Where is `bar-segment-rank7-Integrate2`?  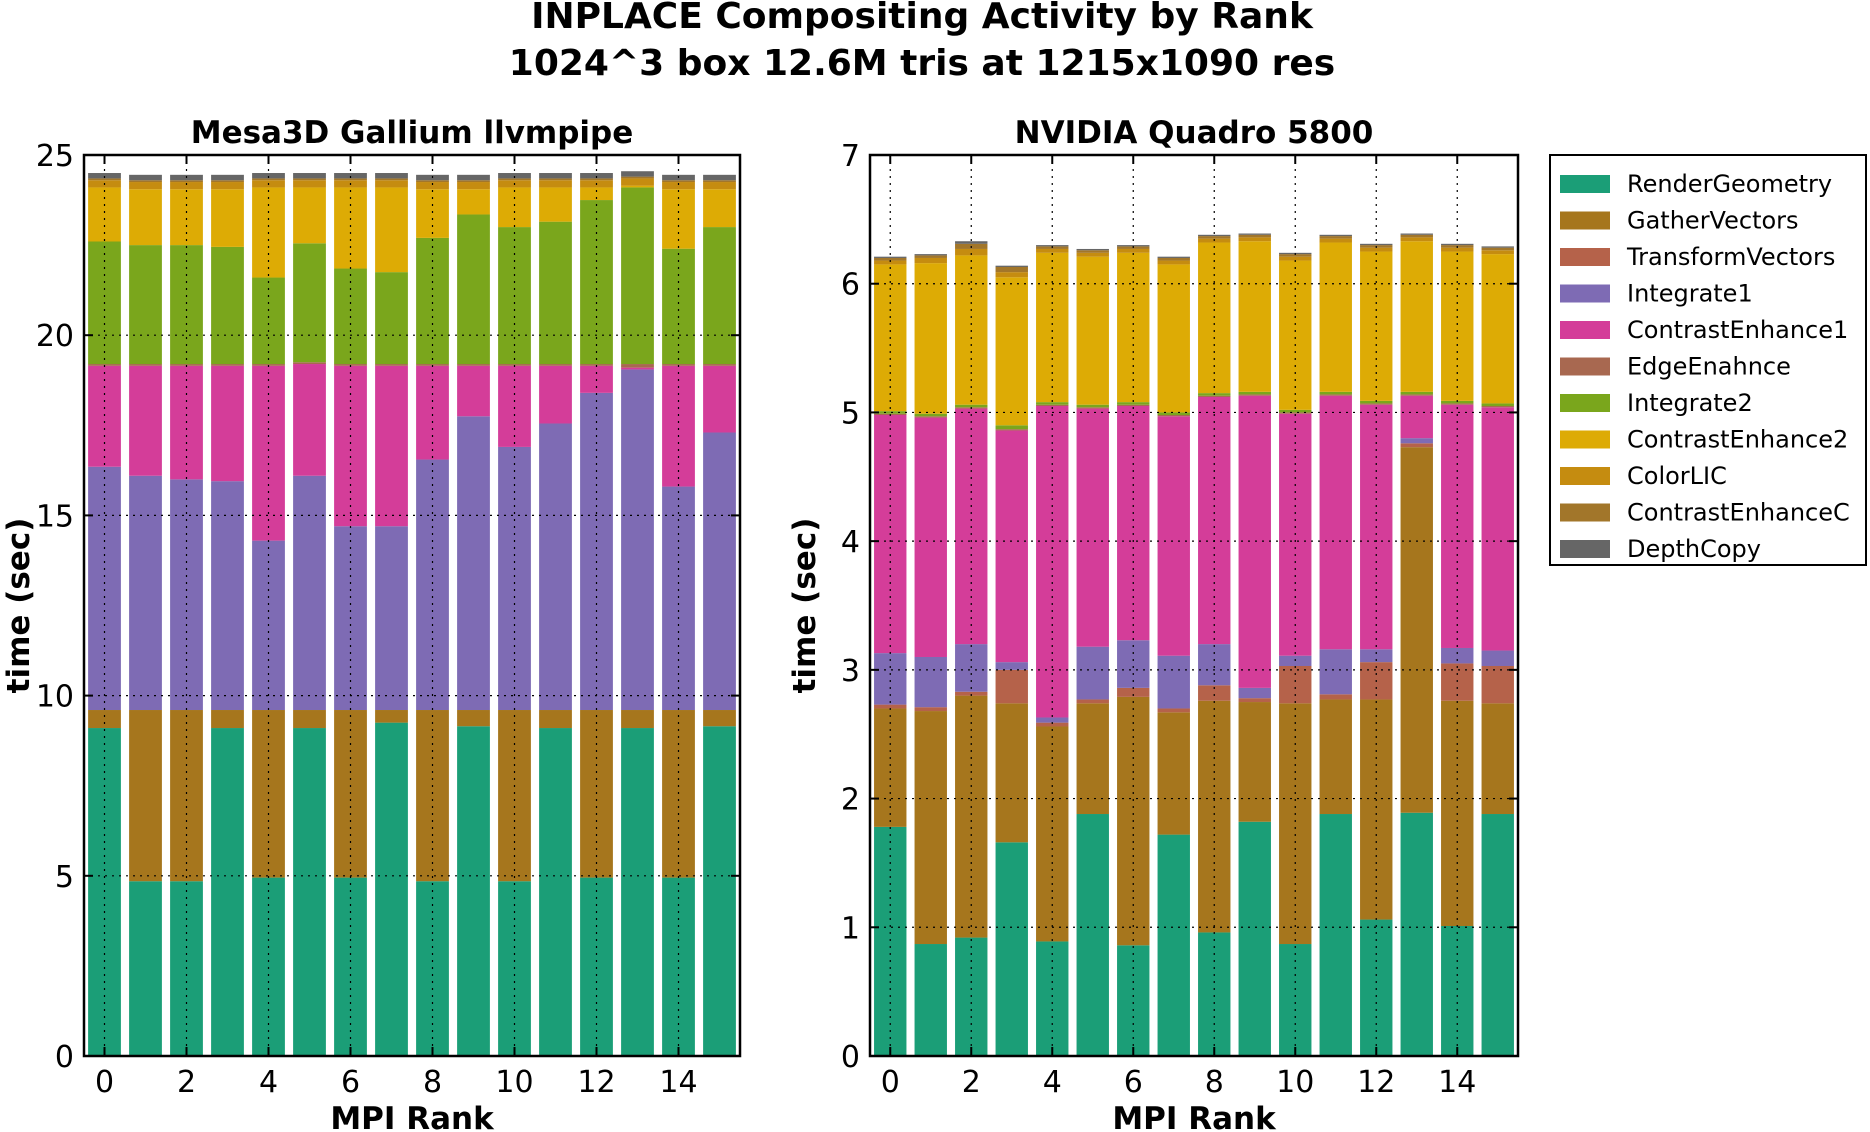 bar-segment-rank7-Integrate2 is located at coordinates (1173, 413).